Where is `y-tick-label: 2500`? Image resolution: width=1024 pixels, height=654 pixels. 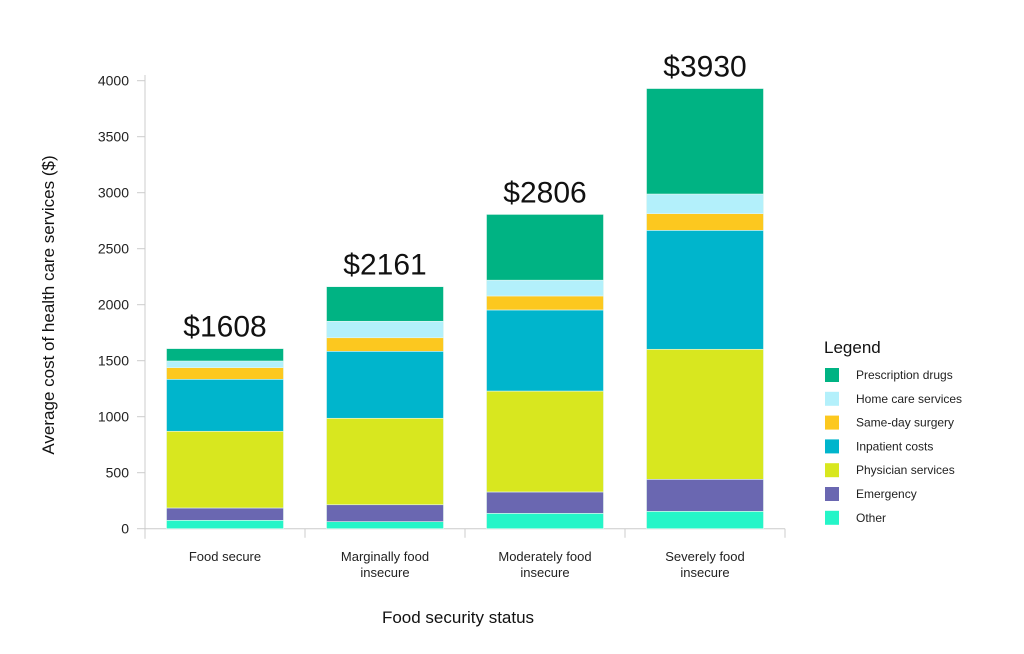
y-tick-label: 2500 is located at coordinates (113, 249).